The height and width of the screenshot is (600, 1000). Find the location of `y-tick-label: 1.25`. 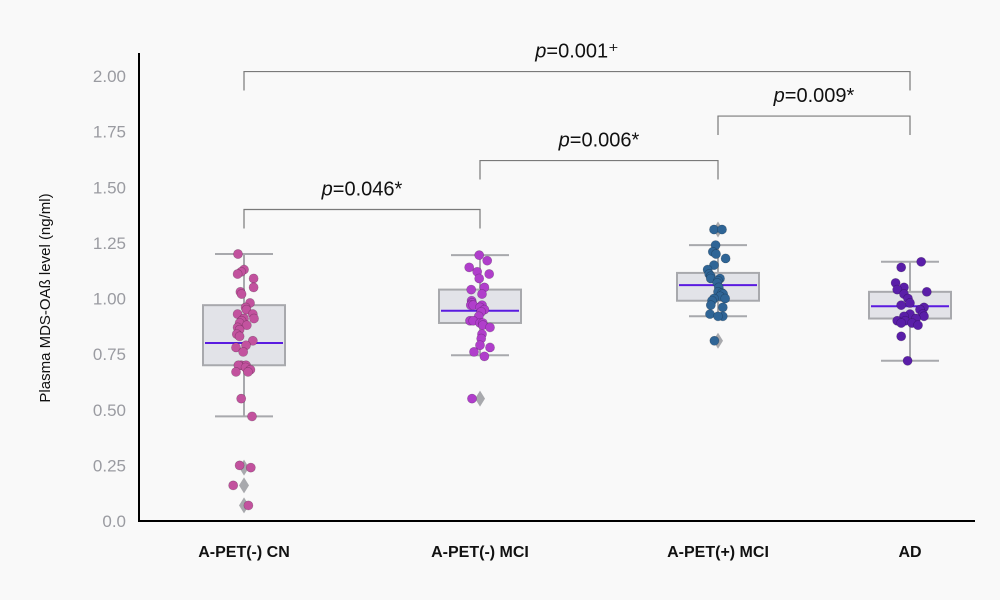

y-tick-label: 1.25 is located at coordinates (109, 243).